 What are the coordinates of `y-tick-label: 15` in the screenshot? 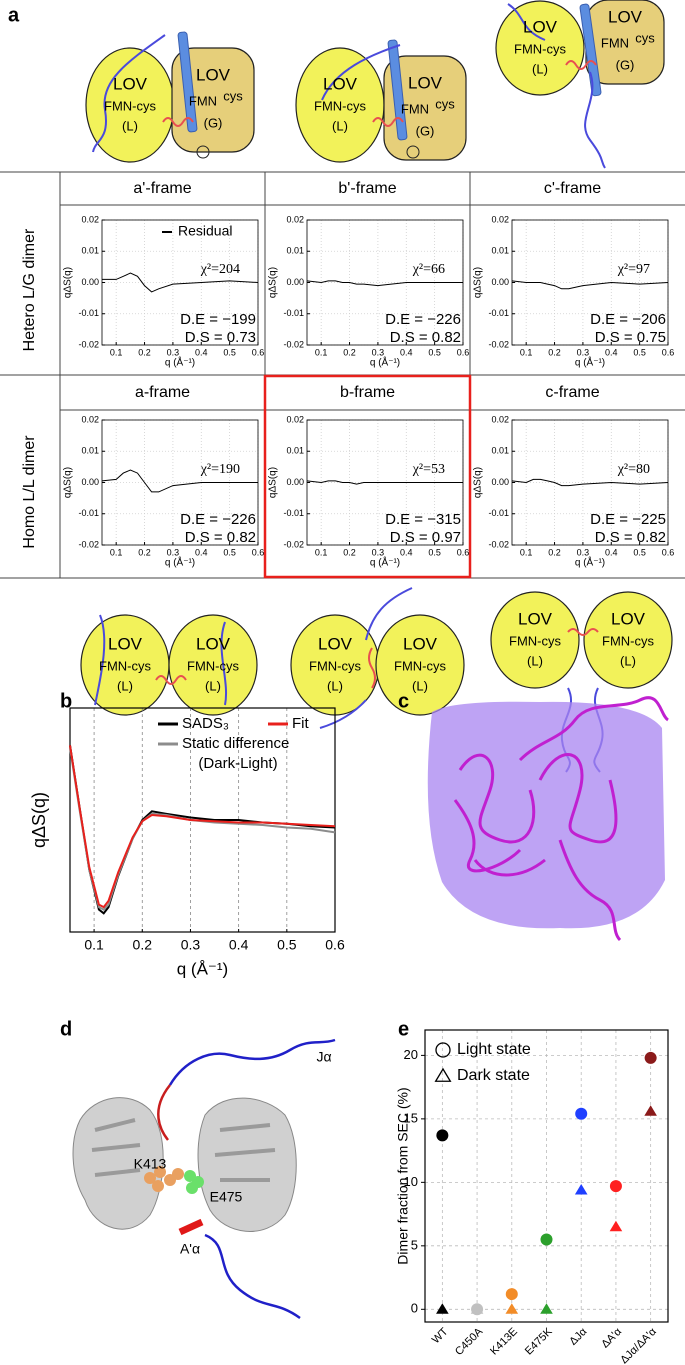 It's located at (411, 1117).